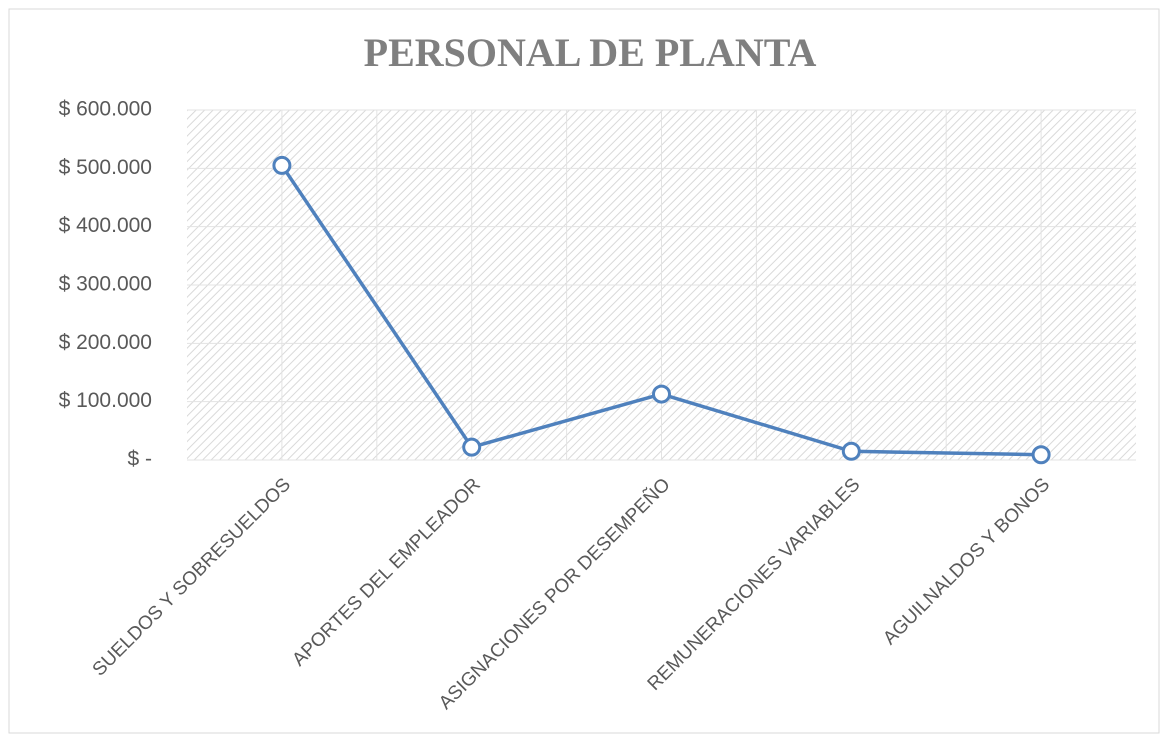  Describe the element at coordinates (105, 225) in the screenshot. I see `y-tick-label: $ 400.000` at that location.